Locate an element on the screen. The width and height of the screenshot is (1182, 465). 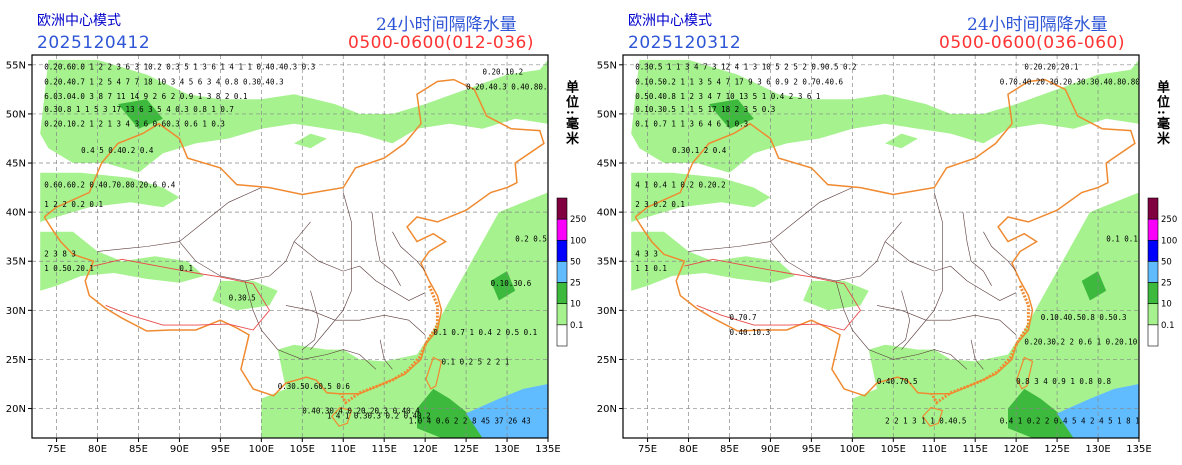
init-time: 2025120412 is located at coordinates (94, 43).